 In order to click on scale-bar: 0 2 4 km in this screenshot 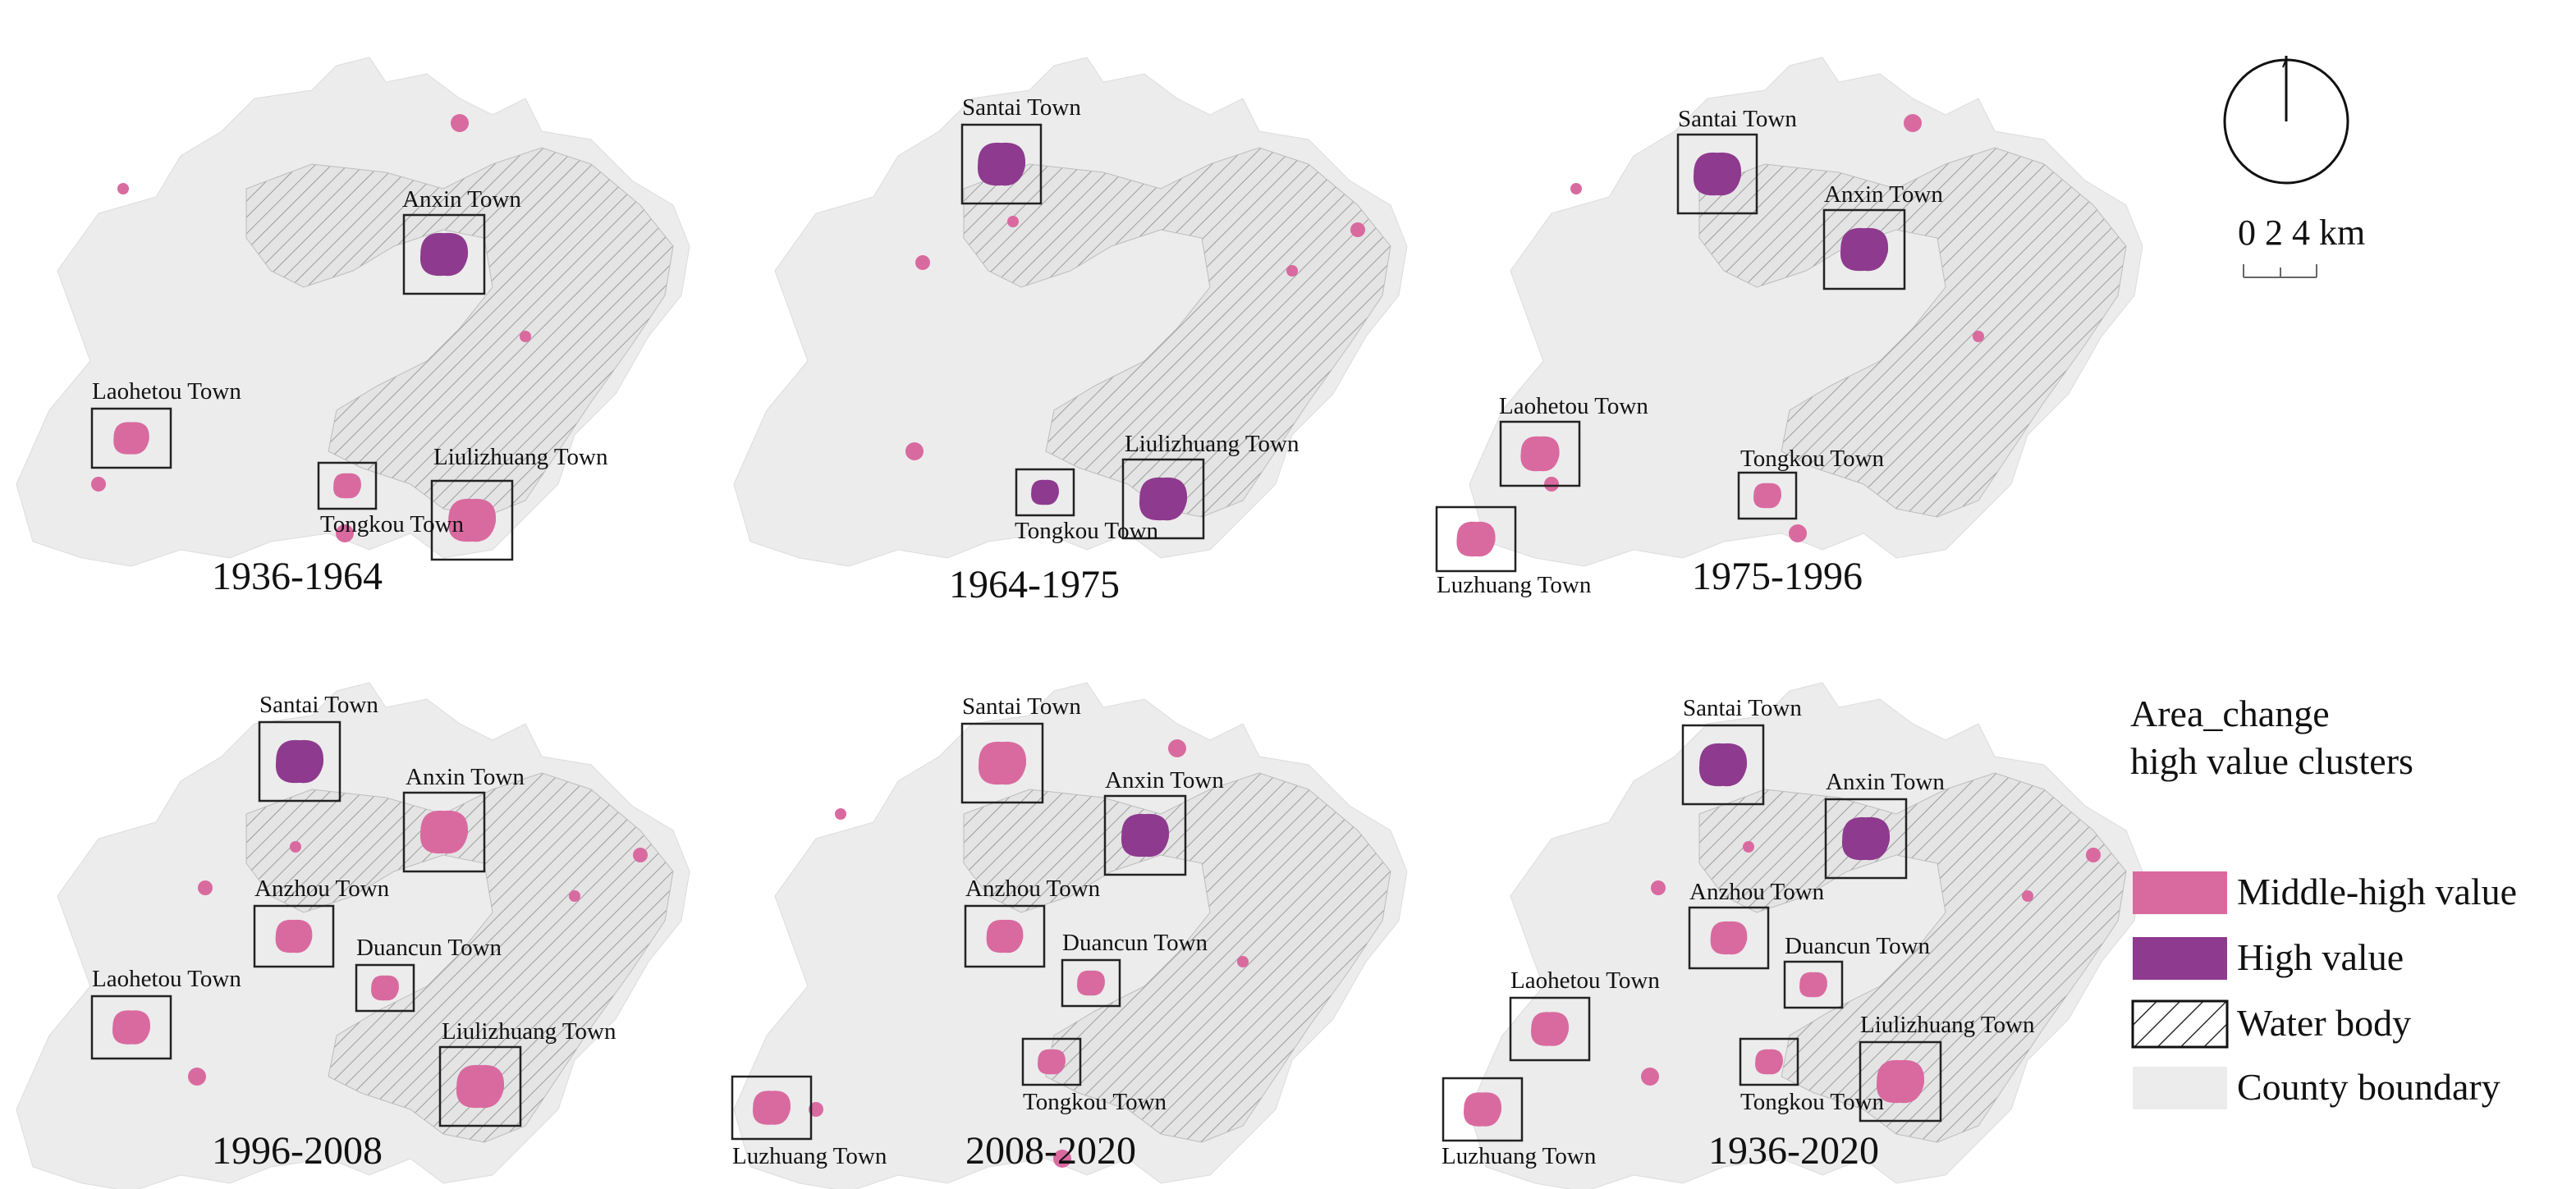, I will do `click(2301, 245)`.